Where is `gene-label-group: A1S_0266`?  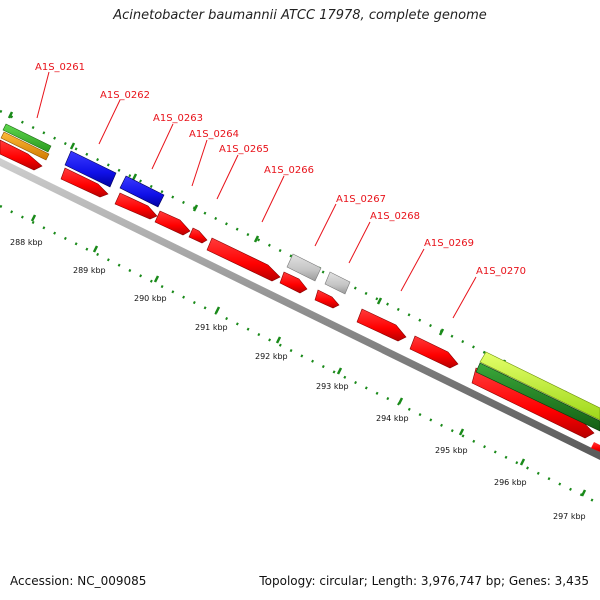
gene-label-group: A1S_0266 is located at coordinates (287, 194).